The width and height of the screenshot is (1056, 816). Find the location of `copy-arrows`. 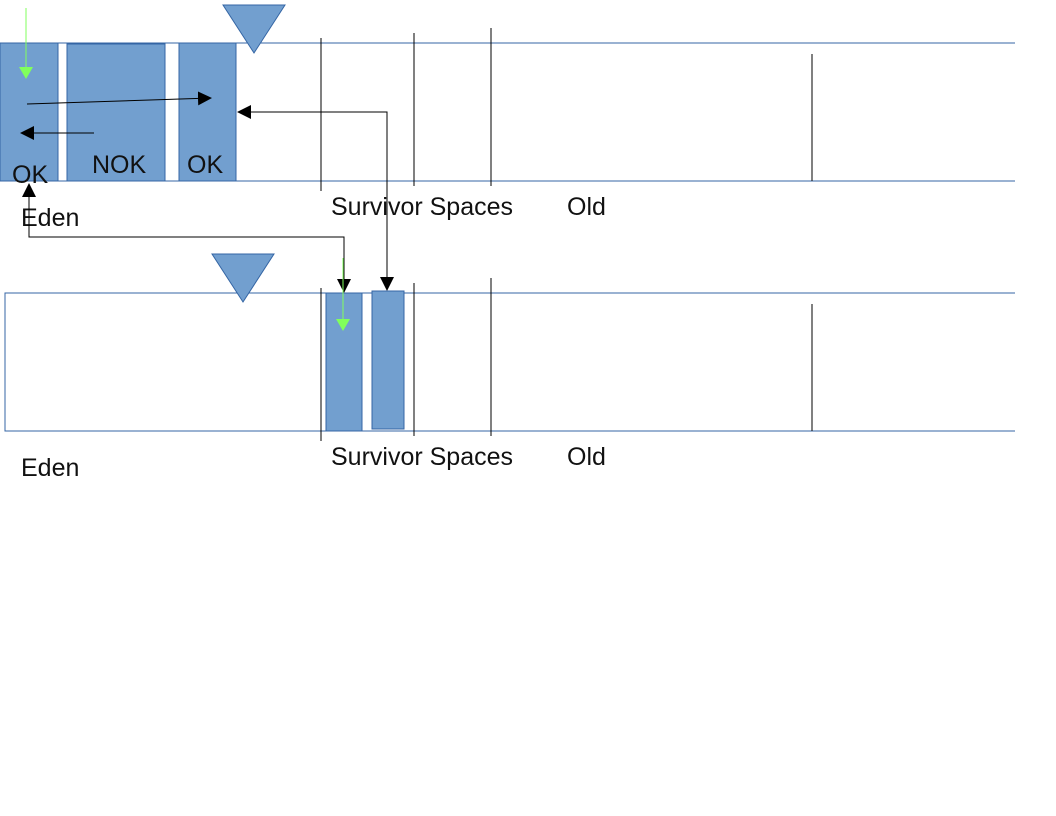

copy-arrows is located at coordinates (208, 199).